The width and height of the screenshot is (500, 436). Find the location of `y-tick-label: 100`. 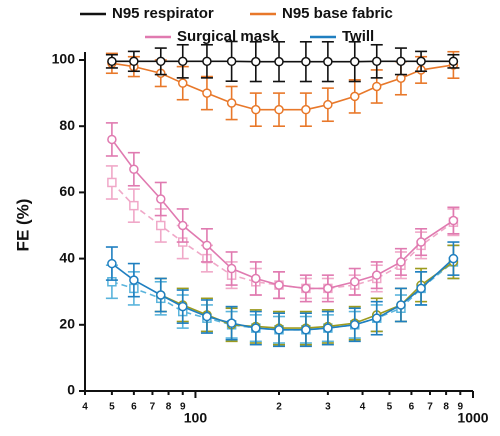

y-tick-label: 100 is located at coordinates (64, 59).